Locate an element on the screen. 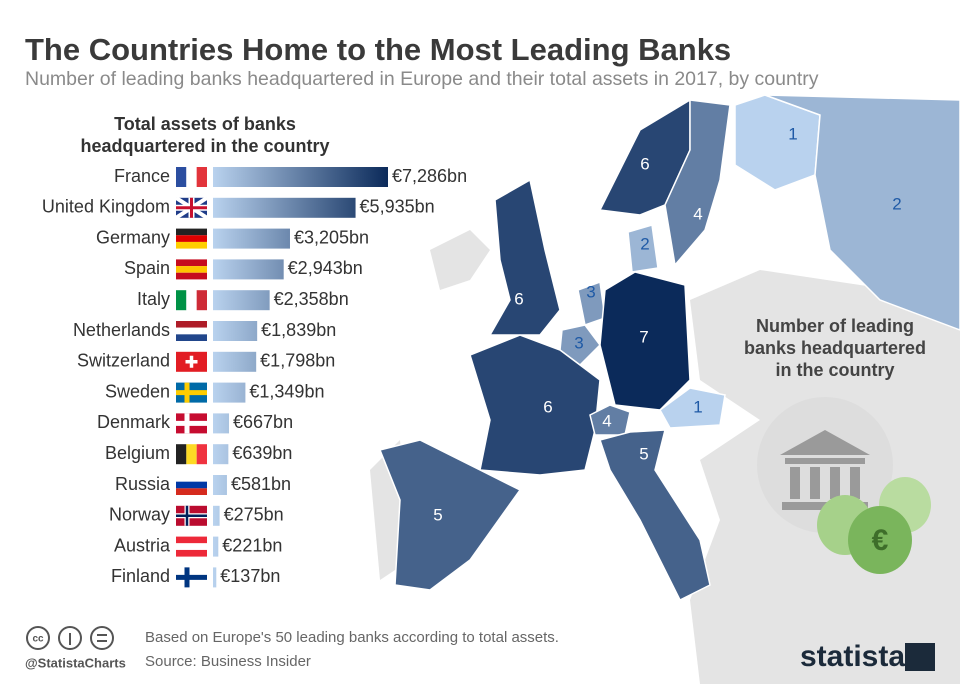 The image size is (960, 684). category-label: Norway is located at coordinates (139, 515).